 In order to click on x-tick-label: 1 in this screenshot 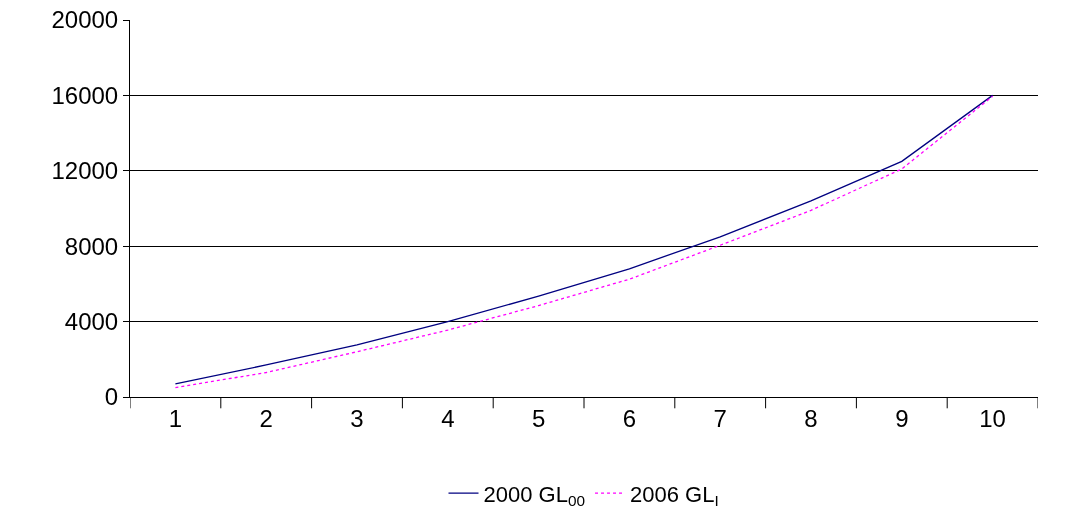, I will do `click(175, 418)`.